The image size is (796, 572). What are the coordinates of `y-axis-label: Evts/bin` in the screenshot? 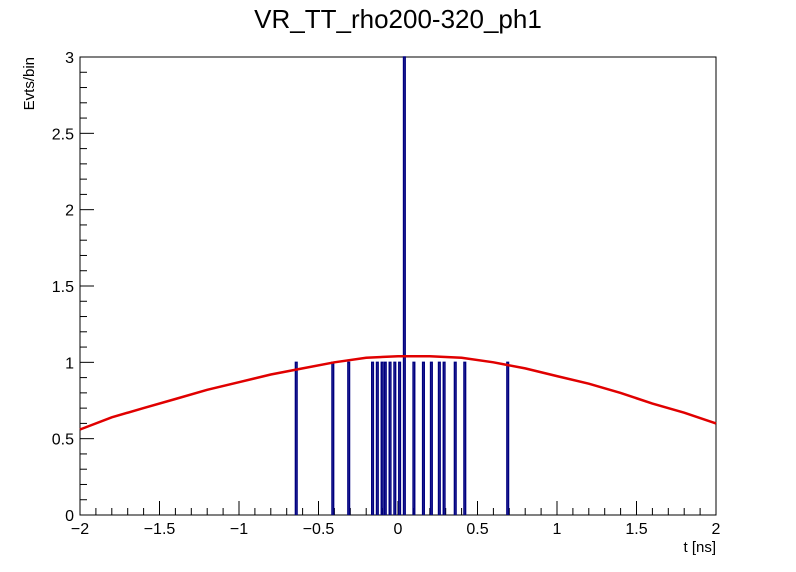 It's located at (29, 83).